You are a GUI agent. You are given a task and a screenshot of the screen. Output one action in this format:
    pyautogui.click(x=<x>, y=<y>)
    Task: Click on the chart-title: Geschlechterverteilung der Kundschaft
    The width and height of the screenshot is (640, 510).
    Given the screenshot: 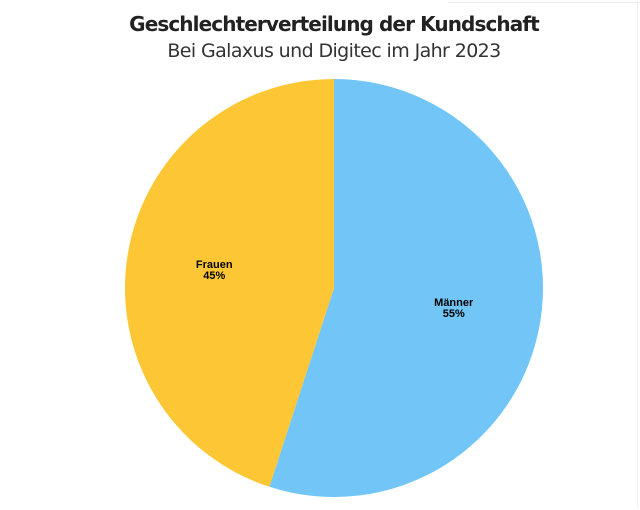 What is the action you would take?
    pyautogui.click(x=334, y=24)
    